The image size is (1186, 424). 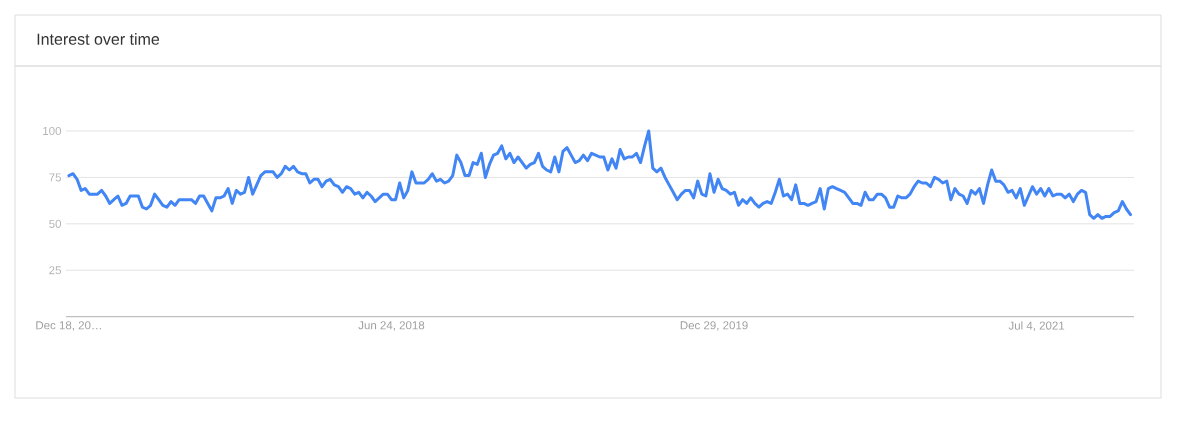 What do you see at coordinates (52, 131) in the screenshot?
I see `y-tick-label: 100` at bounding box center [52, 131].